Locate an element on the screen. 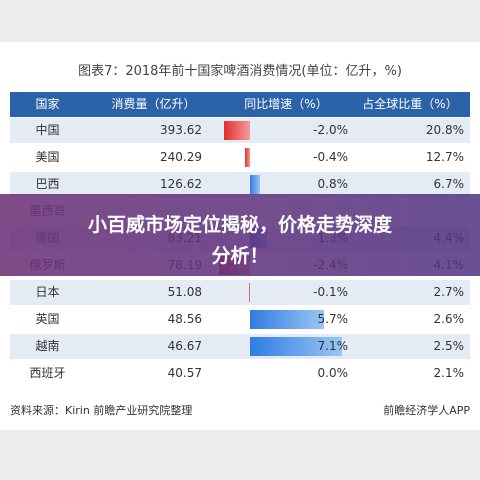  source: 资料来源：Kirin 前瞻产业研究院整理 is located at coordinates (101, 410).